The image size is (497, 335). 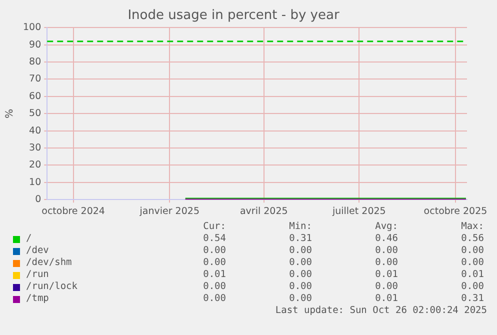 I want to click on text: 0.56, so click(x=472, y=239).